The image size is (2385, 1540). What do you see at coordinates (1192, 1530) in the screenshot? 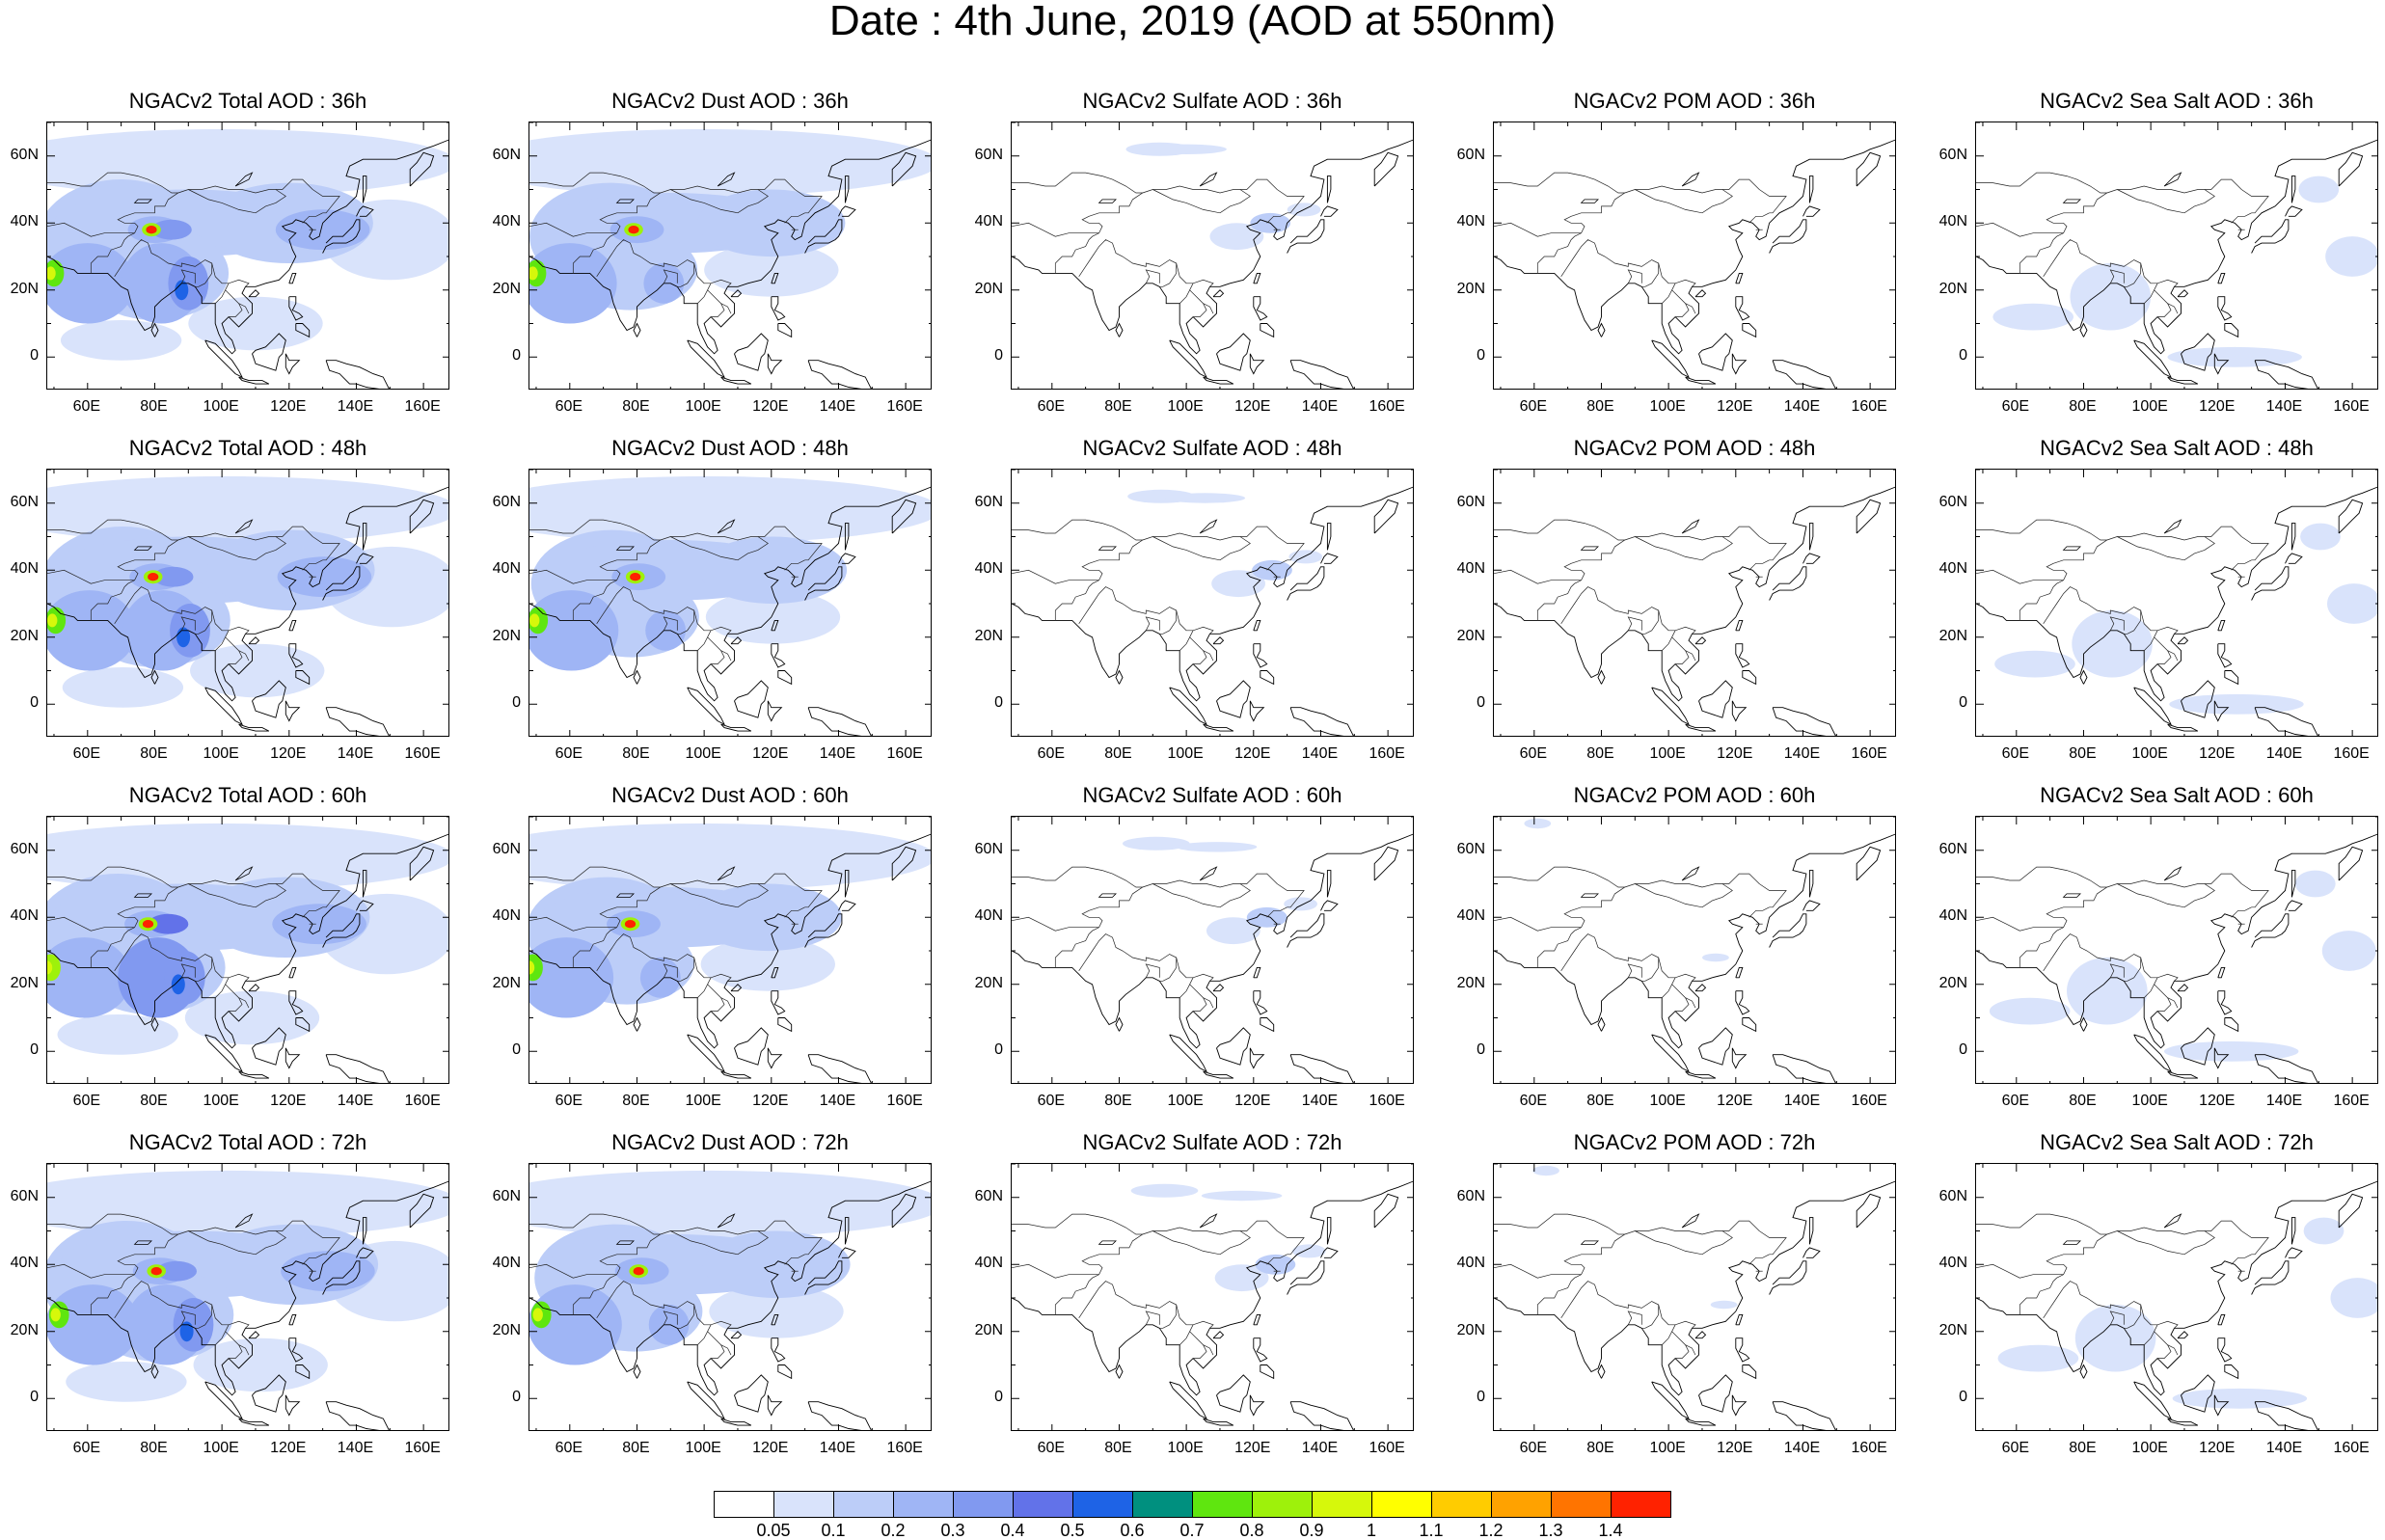
I see `colorbar-label: 0.7` at bounding box center [1192, 1530].